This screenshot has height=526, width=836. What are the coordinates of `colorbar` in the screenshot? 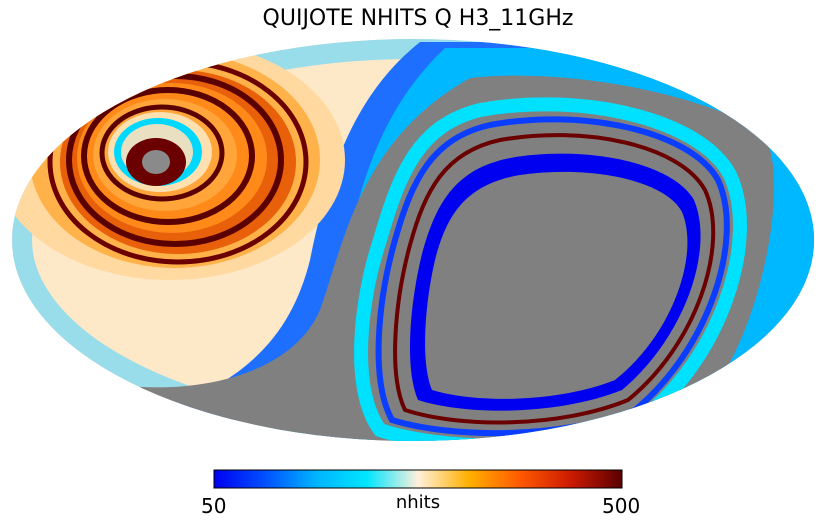 It's located at (418, 479).